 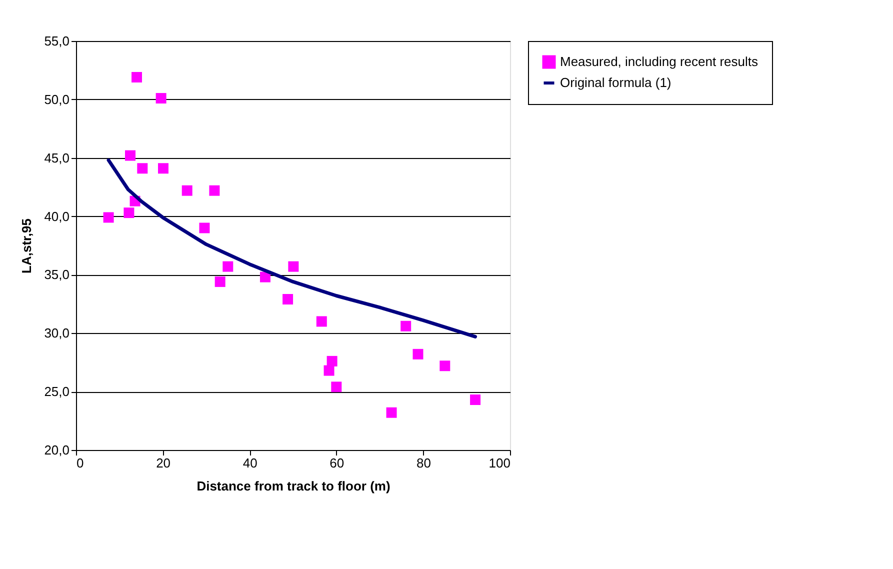 I want to click on y-tick-label: 40,0, so click(x=57, y=216).